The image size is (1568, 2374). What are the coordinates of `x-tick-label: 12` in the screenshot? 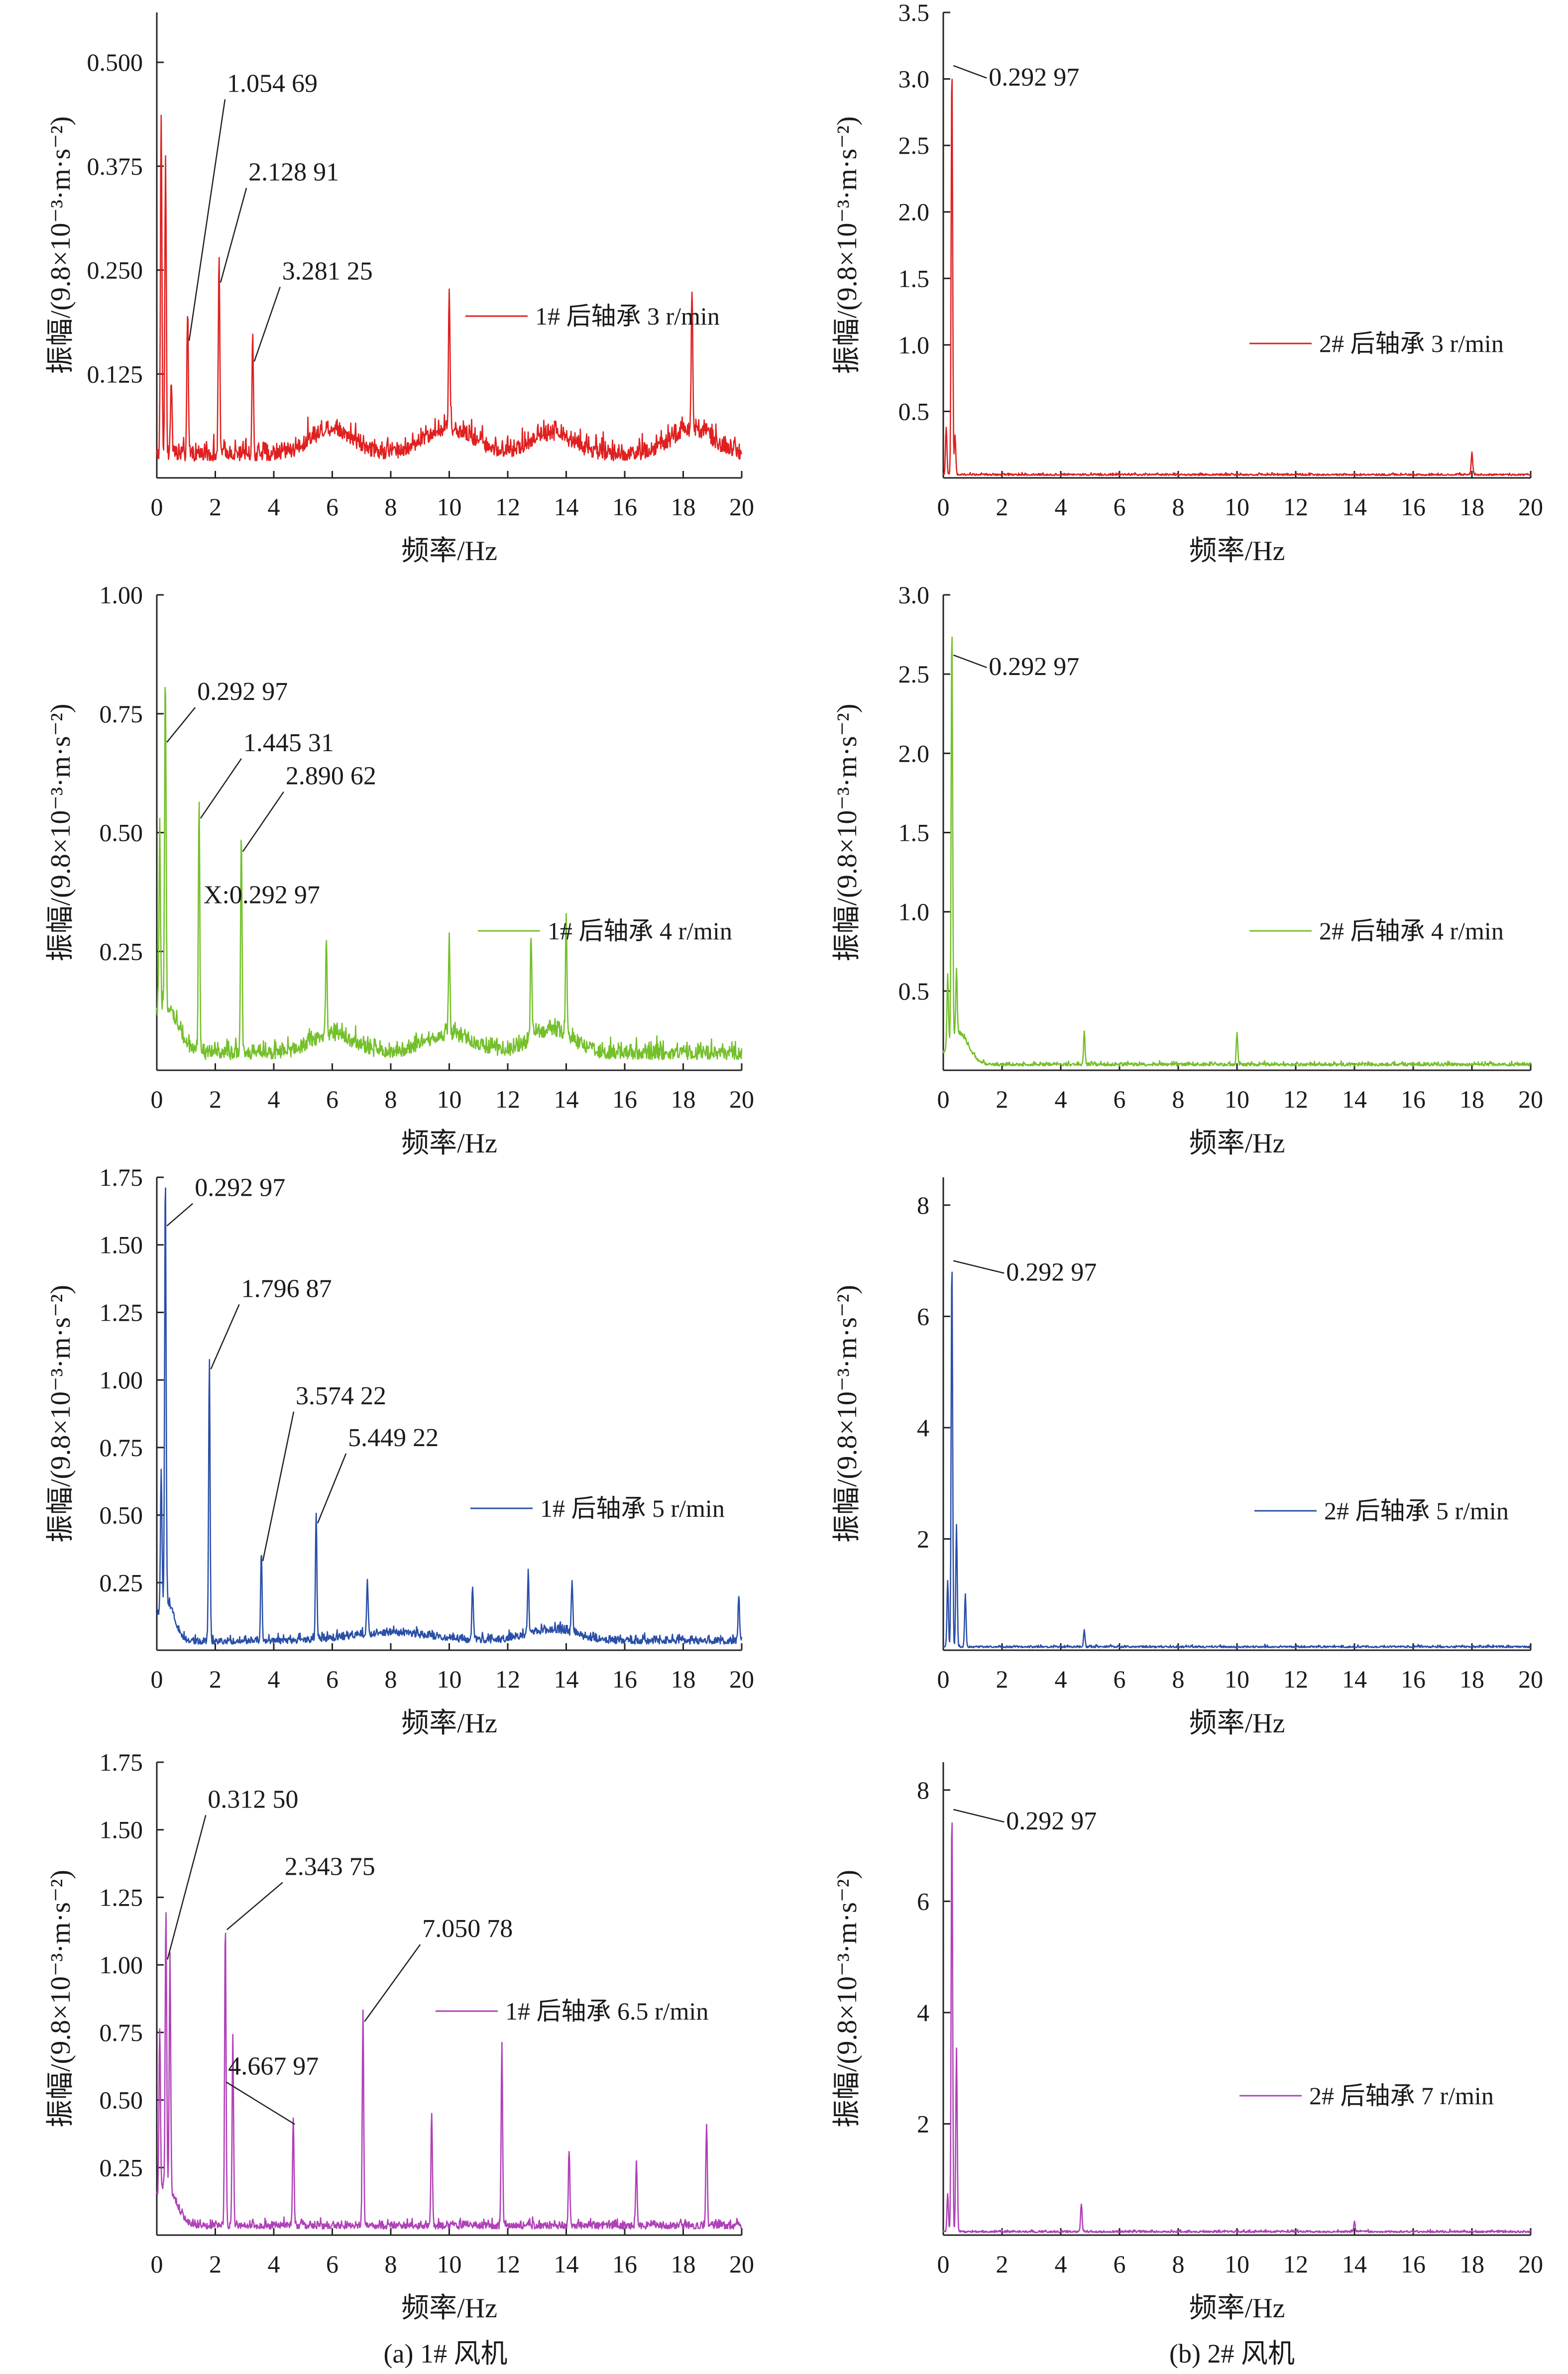 It's located at (1296, 1099).